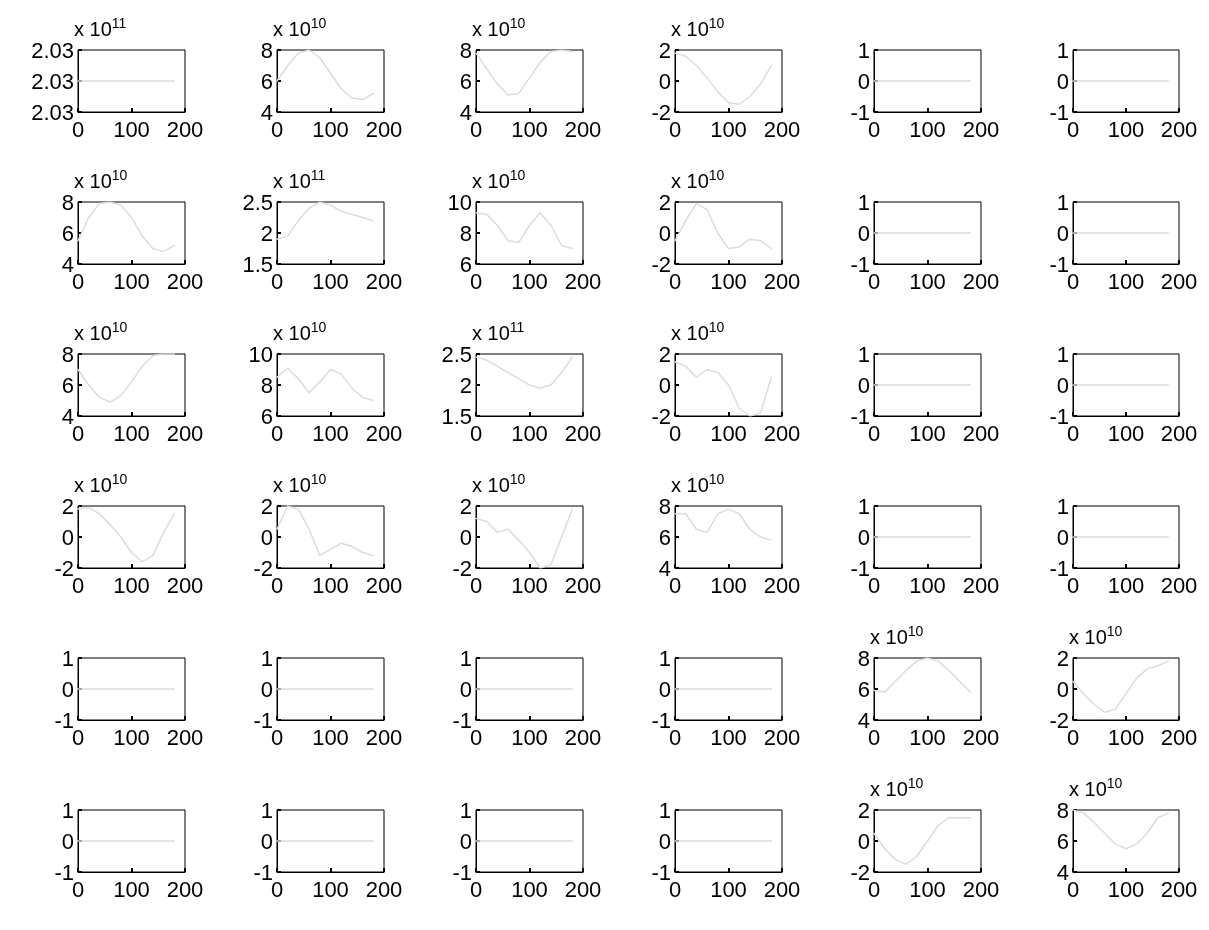 Image resolution: width=1209 pixels, height=930 pixels. What do you see at coordinates (257, 264) in the screenshot?
I see `y-tick-label: 1.5` at bounding box center [257, 264].